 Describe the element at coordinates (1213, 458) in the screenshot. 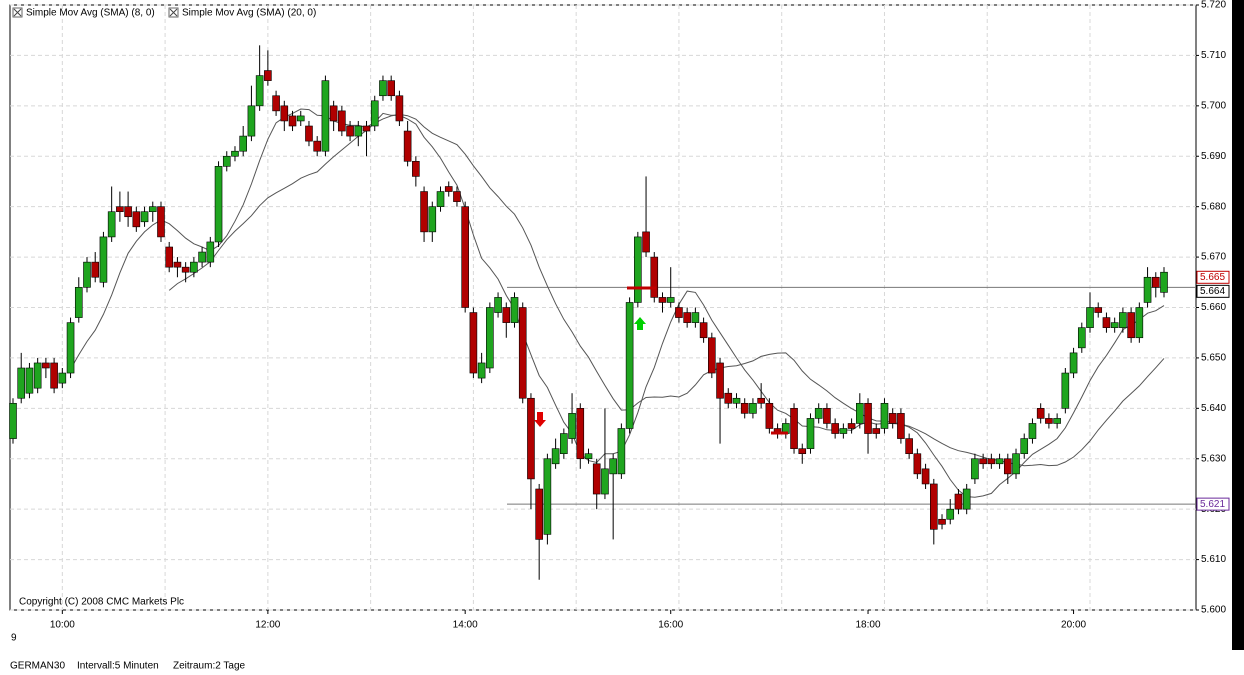

I see `y-tick-label: 5.630` at that location.